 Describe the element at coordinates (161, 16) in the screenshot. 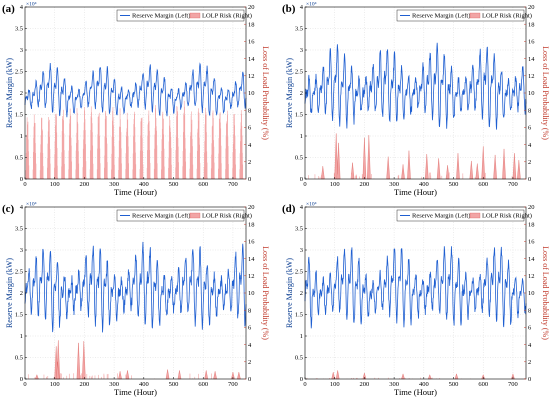

I see `legend-label-reserve: Reserve Margin (Left)` at that location.